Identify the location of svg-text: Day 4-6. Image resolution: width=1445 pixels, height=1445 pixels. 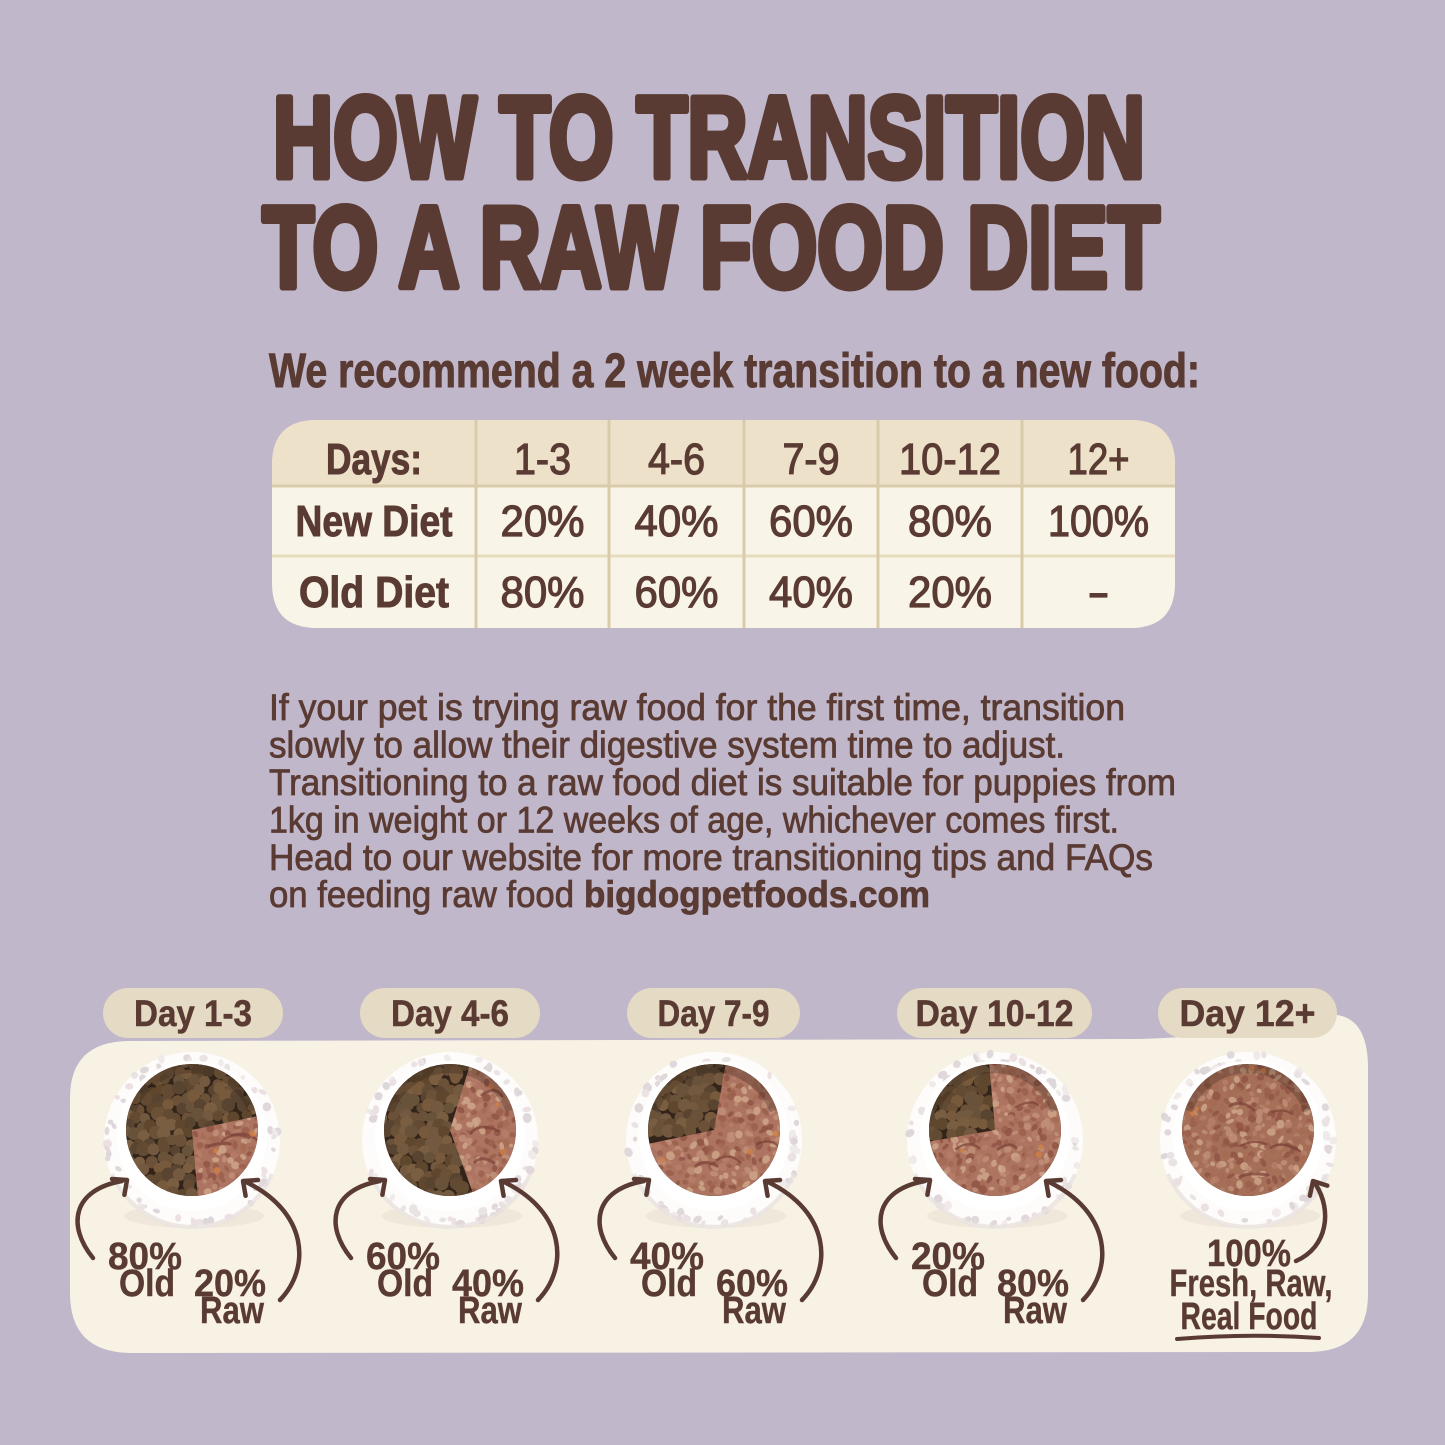
(450, 1013).